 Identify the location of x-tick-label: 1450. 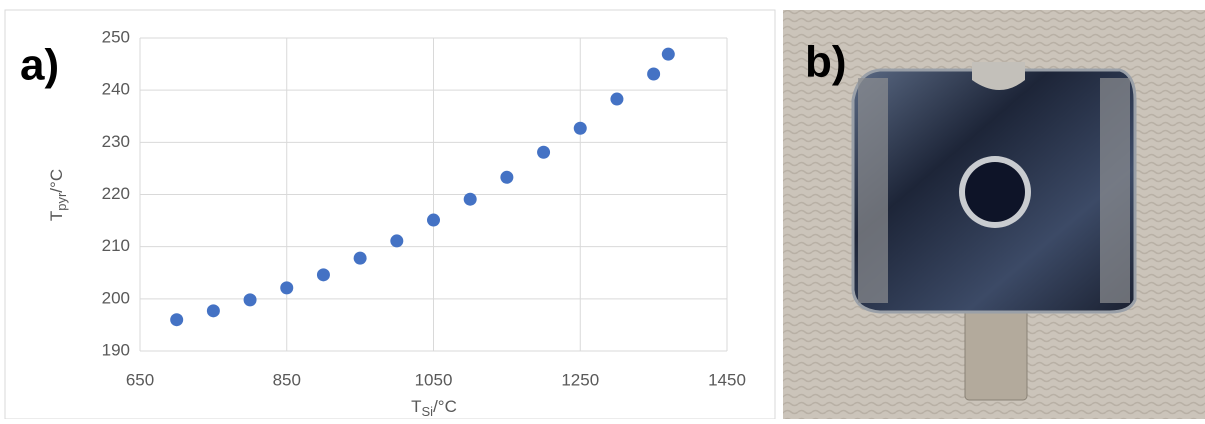
(727, 379).